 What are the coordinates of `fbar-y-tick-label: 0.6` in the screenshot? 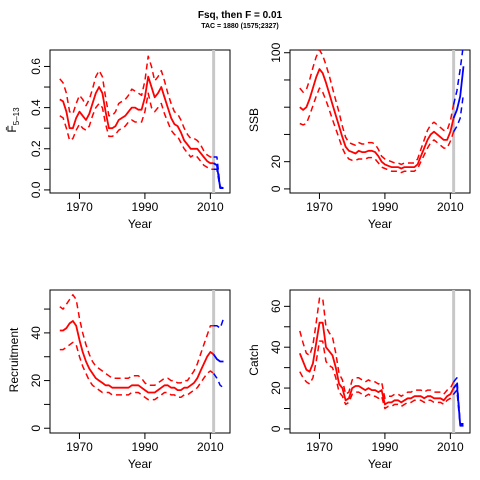 It's located at (36, 66).